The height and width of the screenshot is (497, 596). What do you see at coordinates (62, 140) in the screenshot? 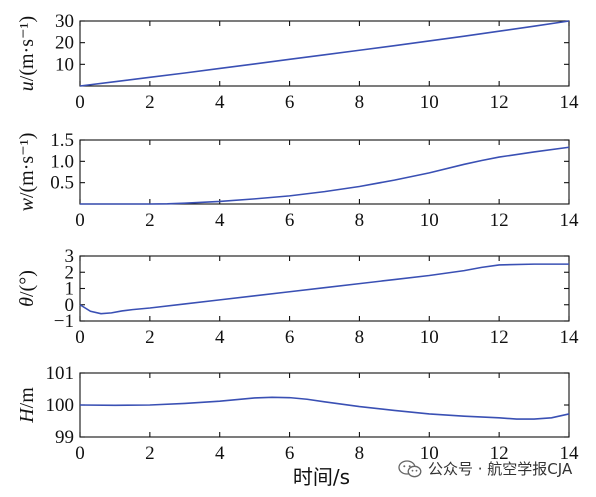
I see `y-tick-label: 1.5` at bounding box center [62, 140].